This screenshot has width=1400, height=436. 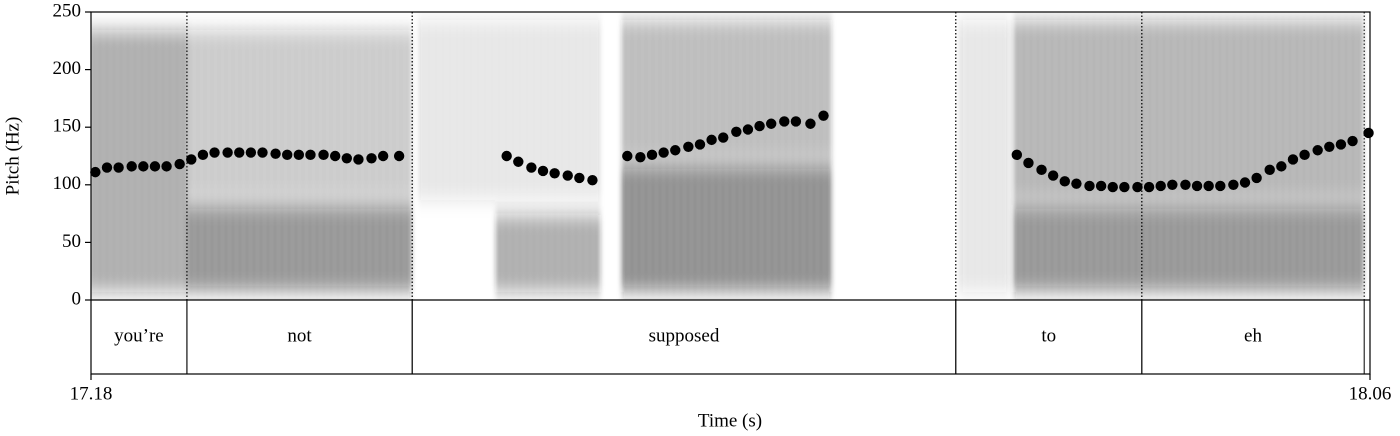 What do you see at coordinates (730, 420) in the screenshot?
I see `x-axis-label: Time (s)` at bounding box center [730, 420].